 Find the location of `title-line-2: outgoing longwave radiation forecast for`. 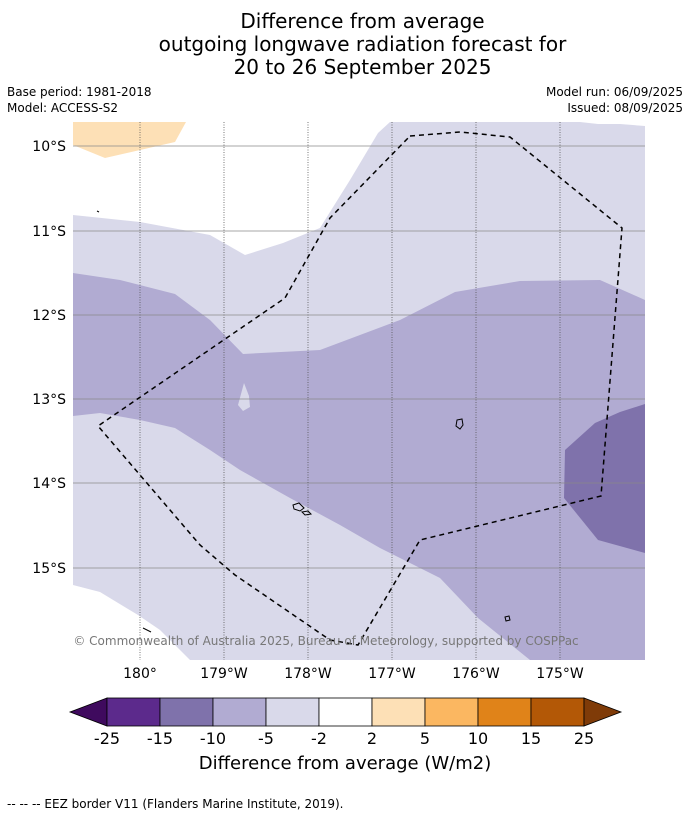

title-line-2: outgoing longwave radiation forecast for is located at coordinates (362, 44).